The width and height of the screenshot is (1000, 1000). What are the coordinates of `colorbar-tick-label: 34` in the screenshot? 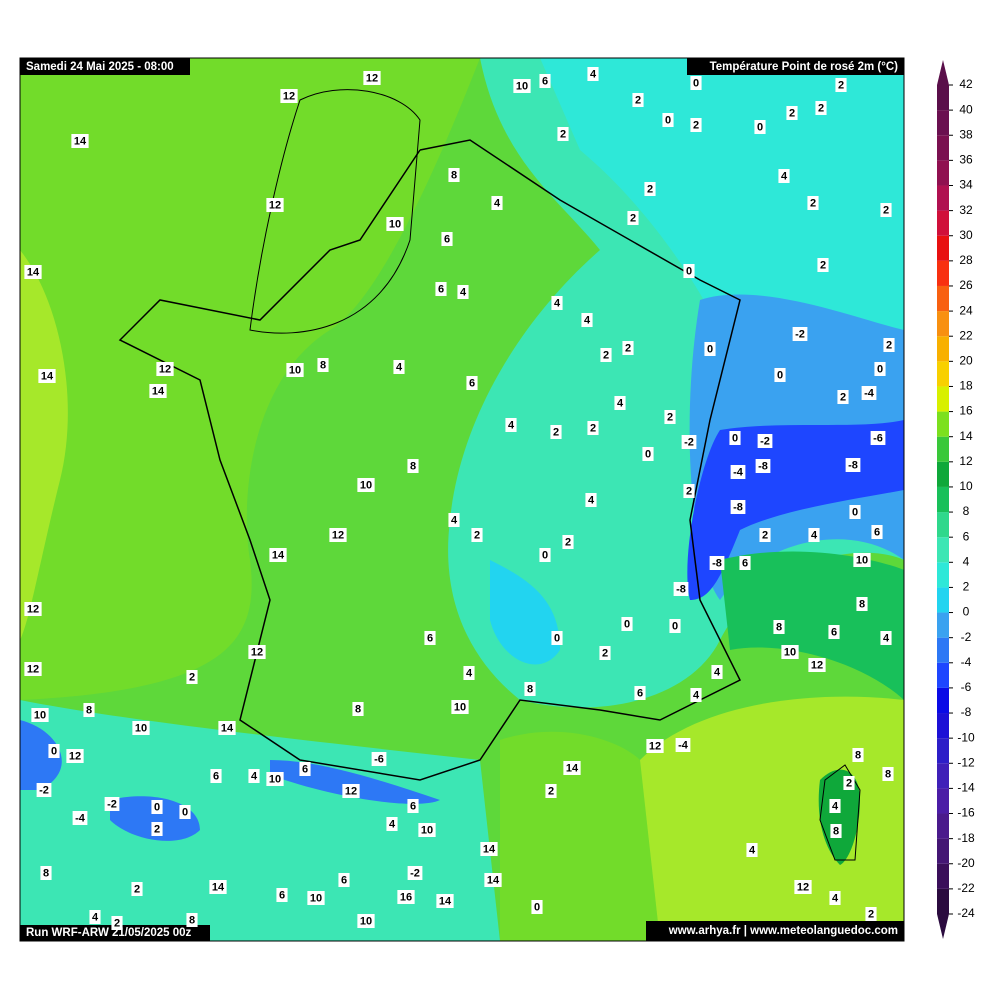 It's located at (966, 185).